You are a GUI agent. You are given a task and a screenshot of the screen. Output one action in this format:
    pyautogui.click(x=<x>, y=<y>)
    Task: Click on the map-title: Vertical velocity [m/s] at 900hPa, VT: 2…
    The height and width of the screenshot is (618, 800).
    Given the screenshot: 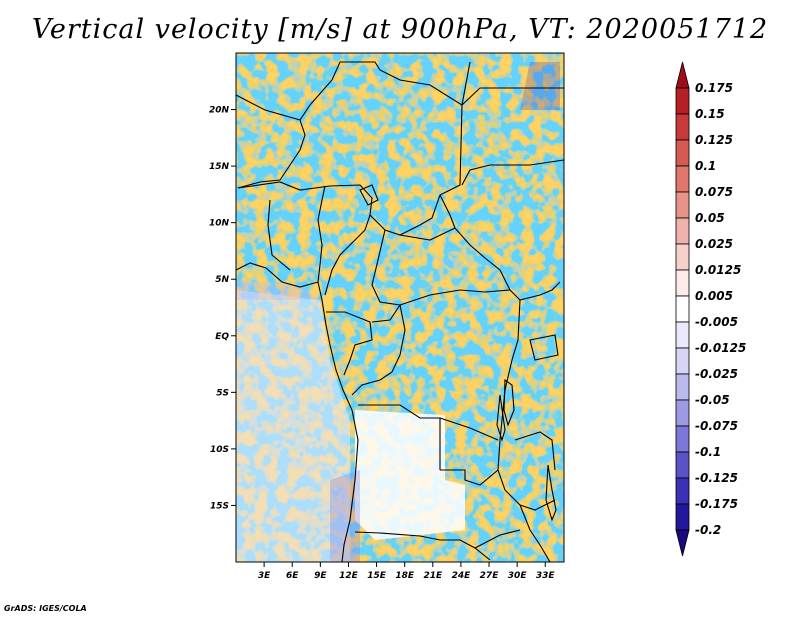 What is the action you would take?
    pyautogui.click(x=400, y=29)
    